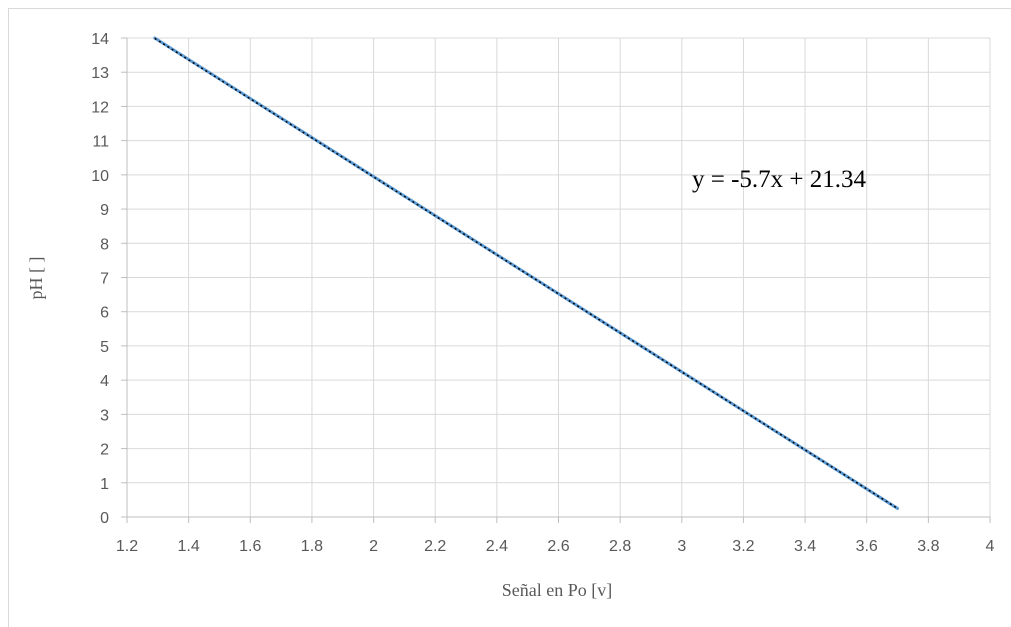 This screenshot has height=627, width=1011. What do you see at coordinates (127, 546) in the screenshot?
I see `x-tick-label-0: 1.2` at bounding box center [127, 546].